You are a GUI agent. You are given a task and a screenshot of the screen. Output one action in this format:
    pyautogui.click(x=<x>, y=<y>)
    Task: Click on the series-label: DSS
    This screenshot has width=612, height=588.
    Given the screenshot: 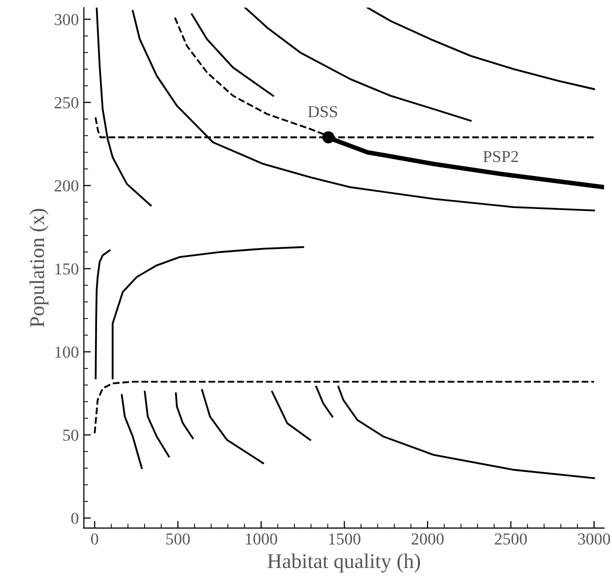 What is the action you would take?
    pyautogui.click(x=323, y=112)
    